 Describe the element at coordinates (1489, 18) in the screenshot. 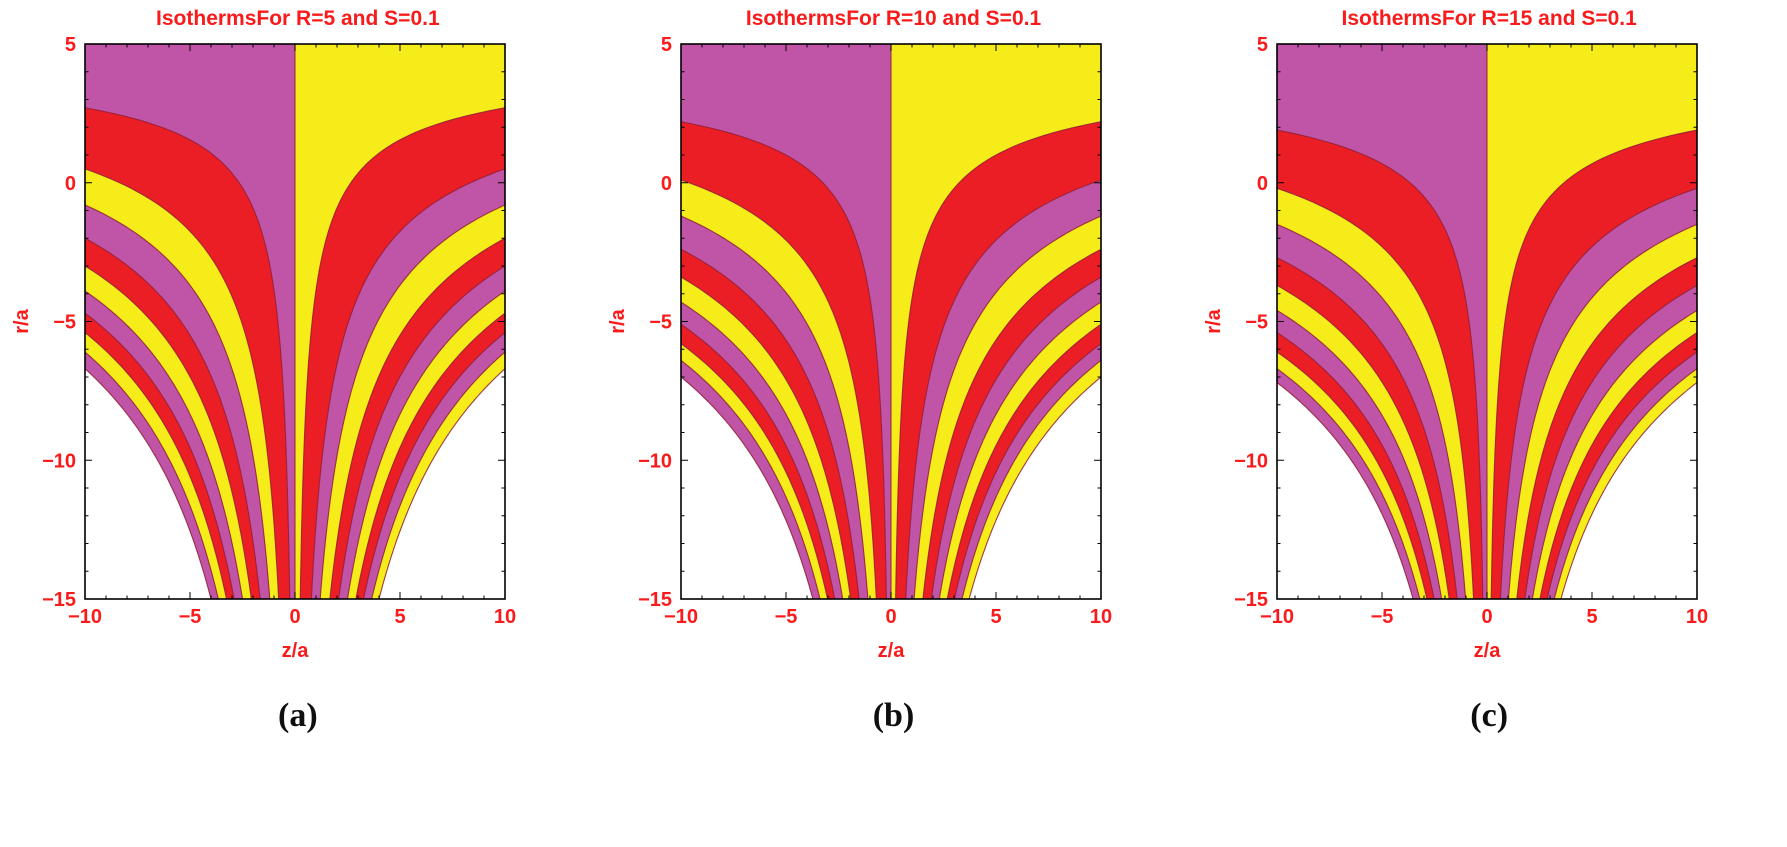

I see `plot-title: IsothermsFor R=15 and S=0.1` at that location.